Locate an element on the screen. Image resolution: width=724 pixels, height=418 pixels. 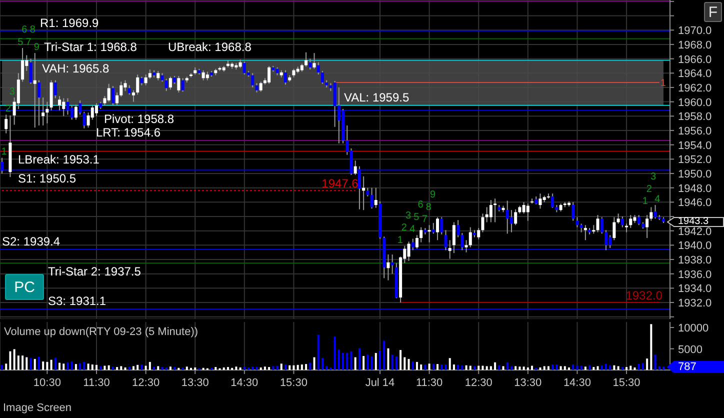
price-tag: 787 is located at coordinates (695, 366).